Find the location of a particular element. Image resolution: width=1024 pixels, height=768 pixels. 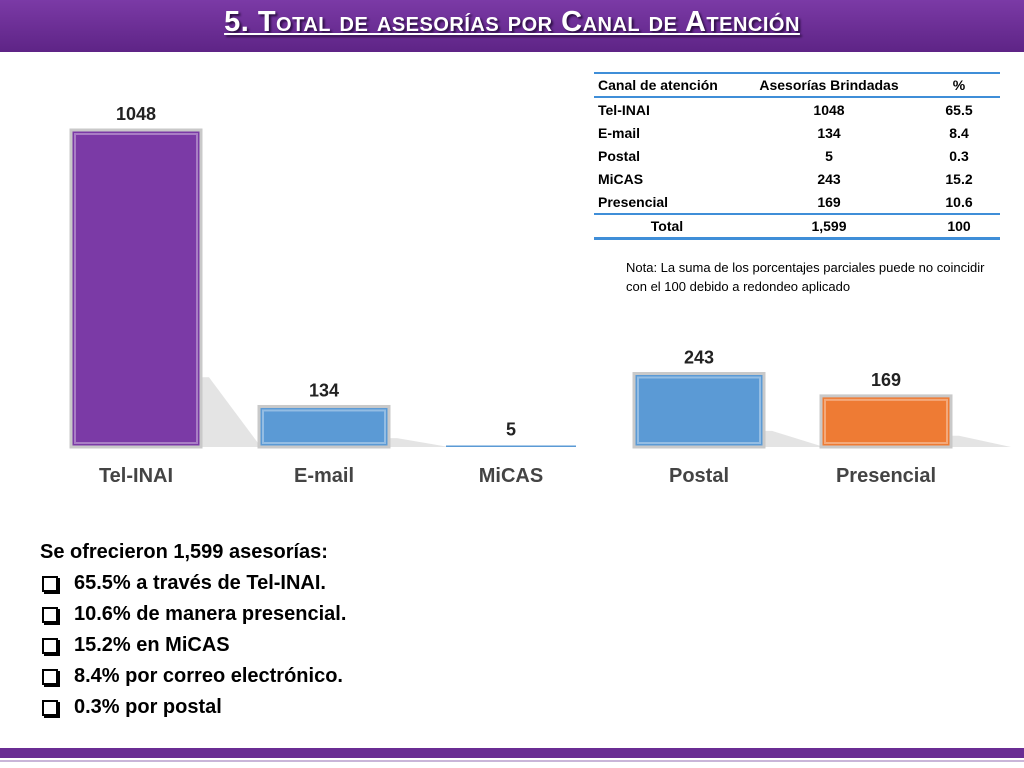

category-label: Postal is located at coordinates (699, 476).